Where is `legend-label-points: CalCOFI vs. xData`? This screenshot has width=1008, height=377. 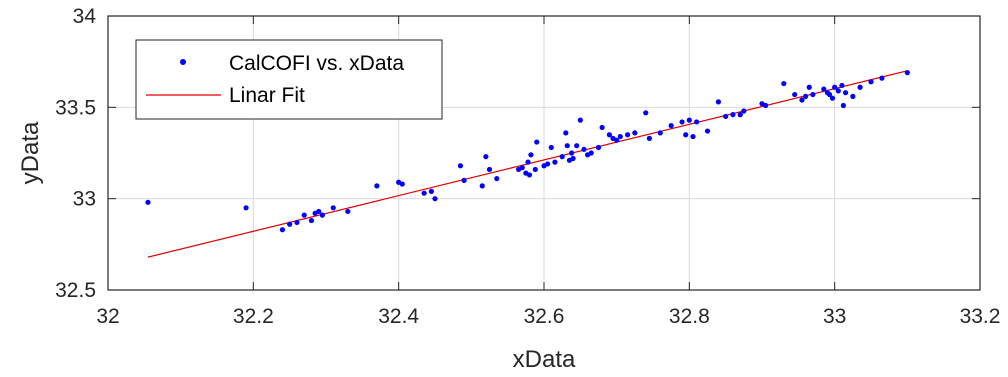 legend-label-points: CalCOFI vs. xData is located at coordinates (316, 63).